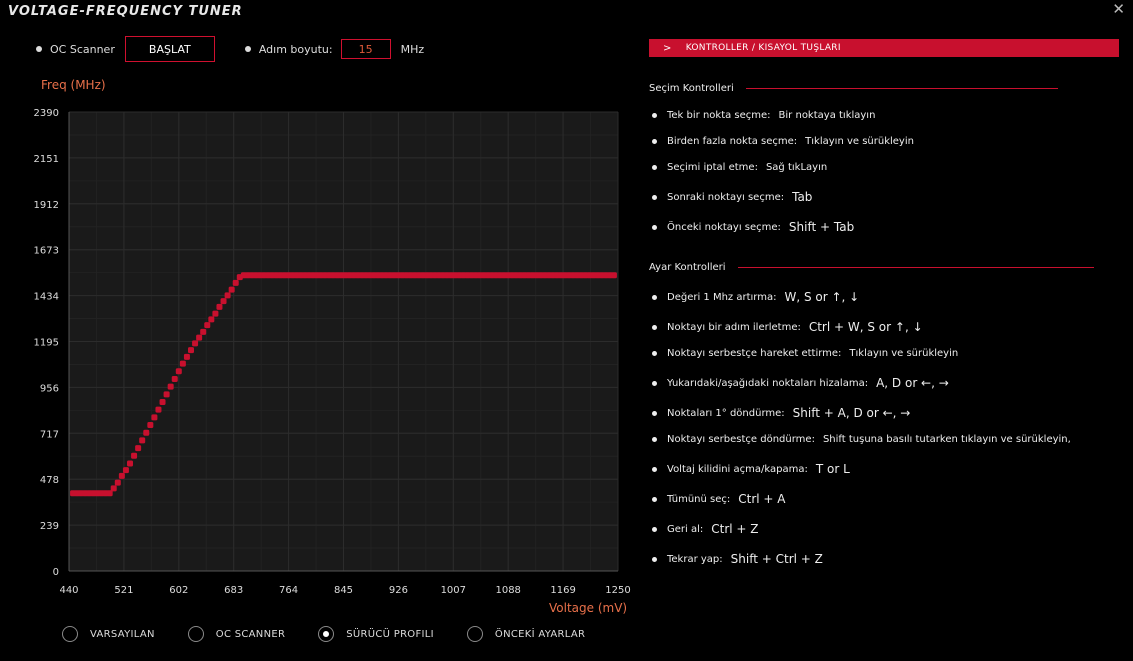 This screenshot has height=661, width=1133. I want to click on close-icon: ✕, so click(1118, 9).